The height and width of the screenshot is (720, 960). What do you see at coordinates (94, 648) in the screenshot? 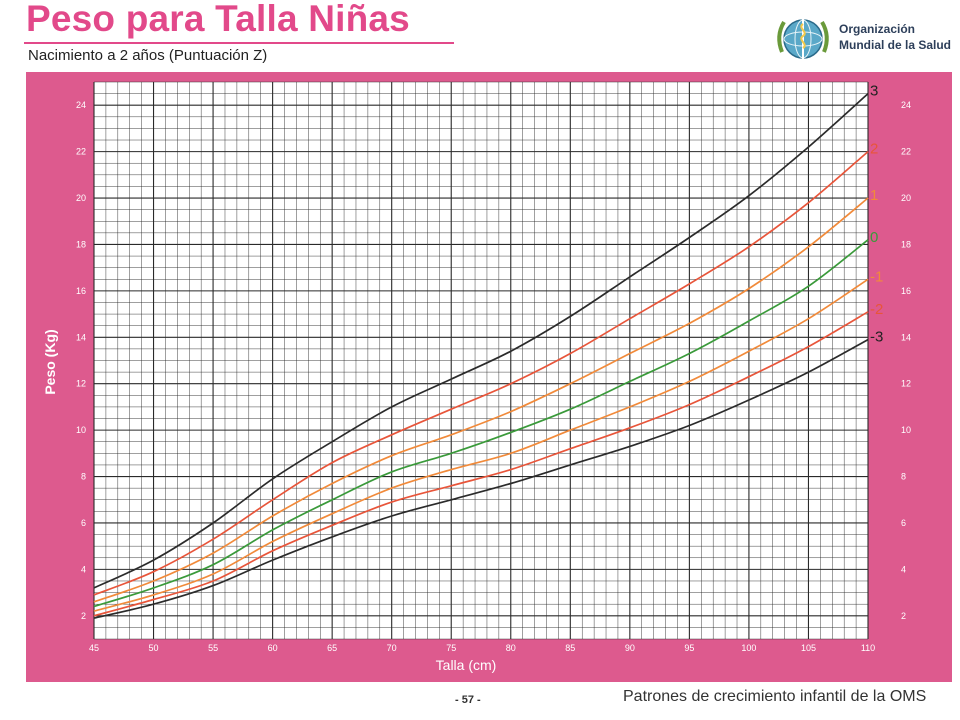
I see `x-tick-label: 45` at bounding box center [94, 648].